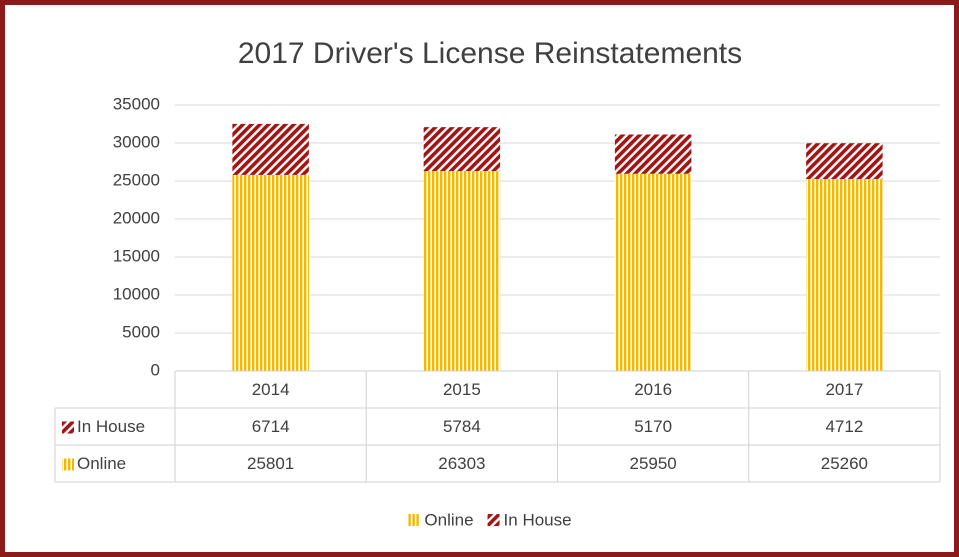 This screenshot has width=959, height=557. What do you see at coordinates (271, 426) in the screenshot?
I see `table-cell: 6714` at bounding box center [271, 426].